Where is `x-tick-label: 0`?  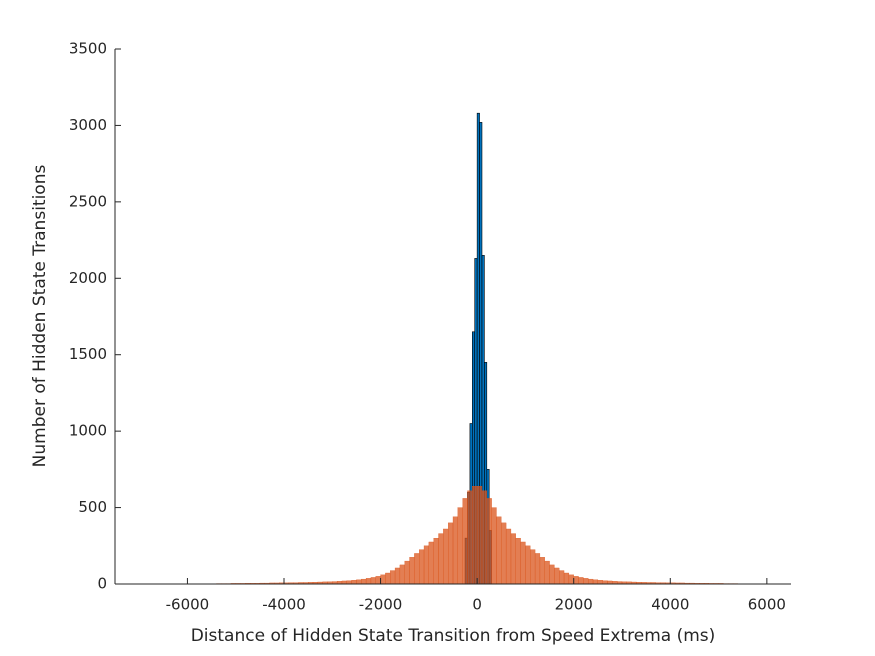
x-tick-label: 0 is located at coordinates (477, 605).